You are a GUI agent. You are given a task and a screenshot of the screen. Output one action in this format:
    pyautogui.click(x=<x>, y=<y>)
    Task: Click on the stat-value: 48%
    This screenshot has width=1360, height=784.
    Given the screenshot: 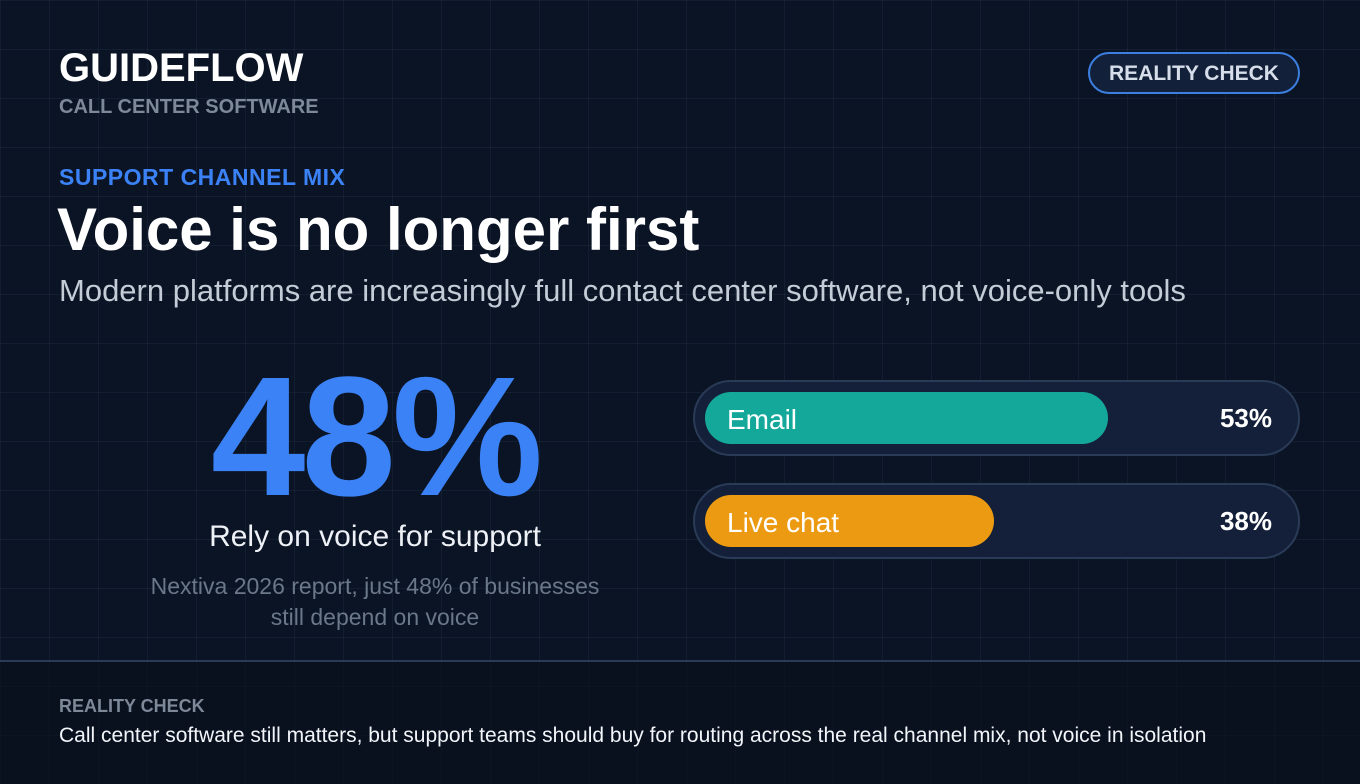 What is the action you would take?
    pyautogui.click(x=376, y=437)
    